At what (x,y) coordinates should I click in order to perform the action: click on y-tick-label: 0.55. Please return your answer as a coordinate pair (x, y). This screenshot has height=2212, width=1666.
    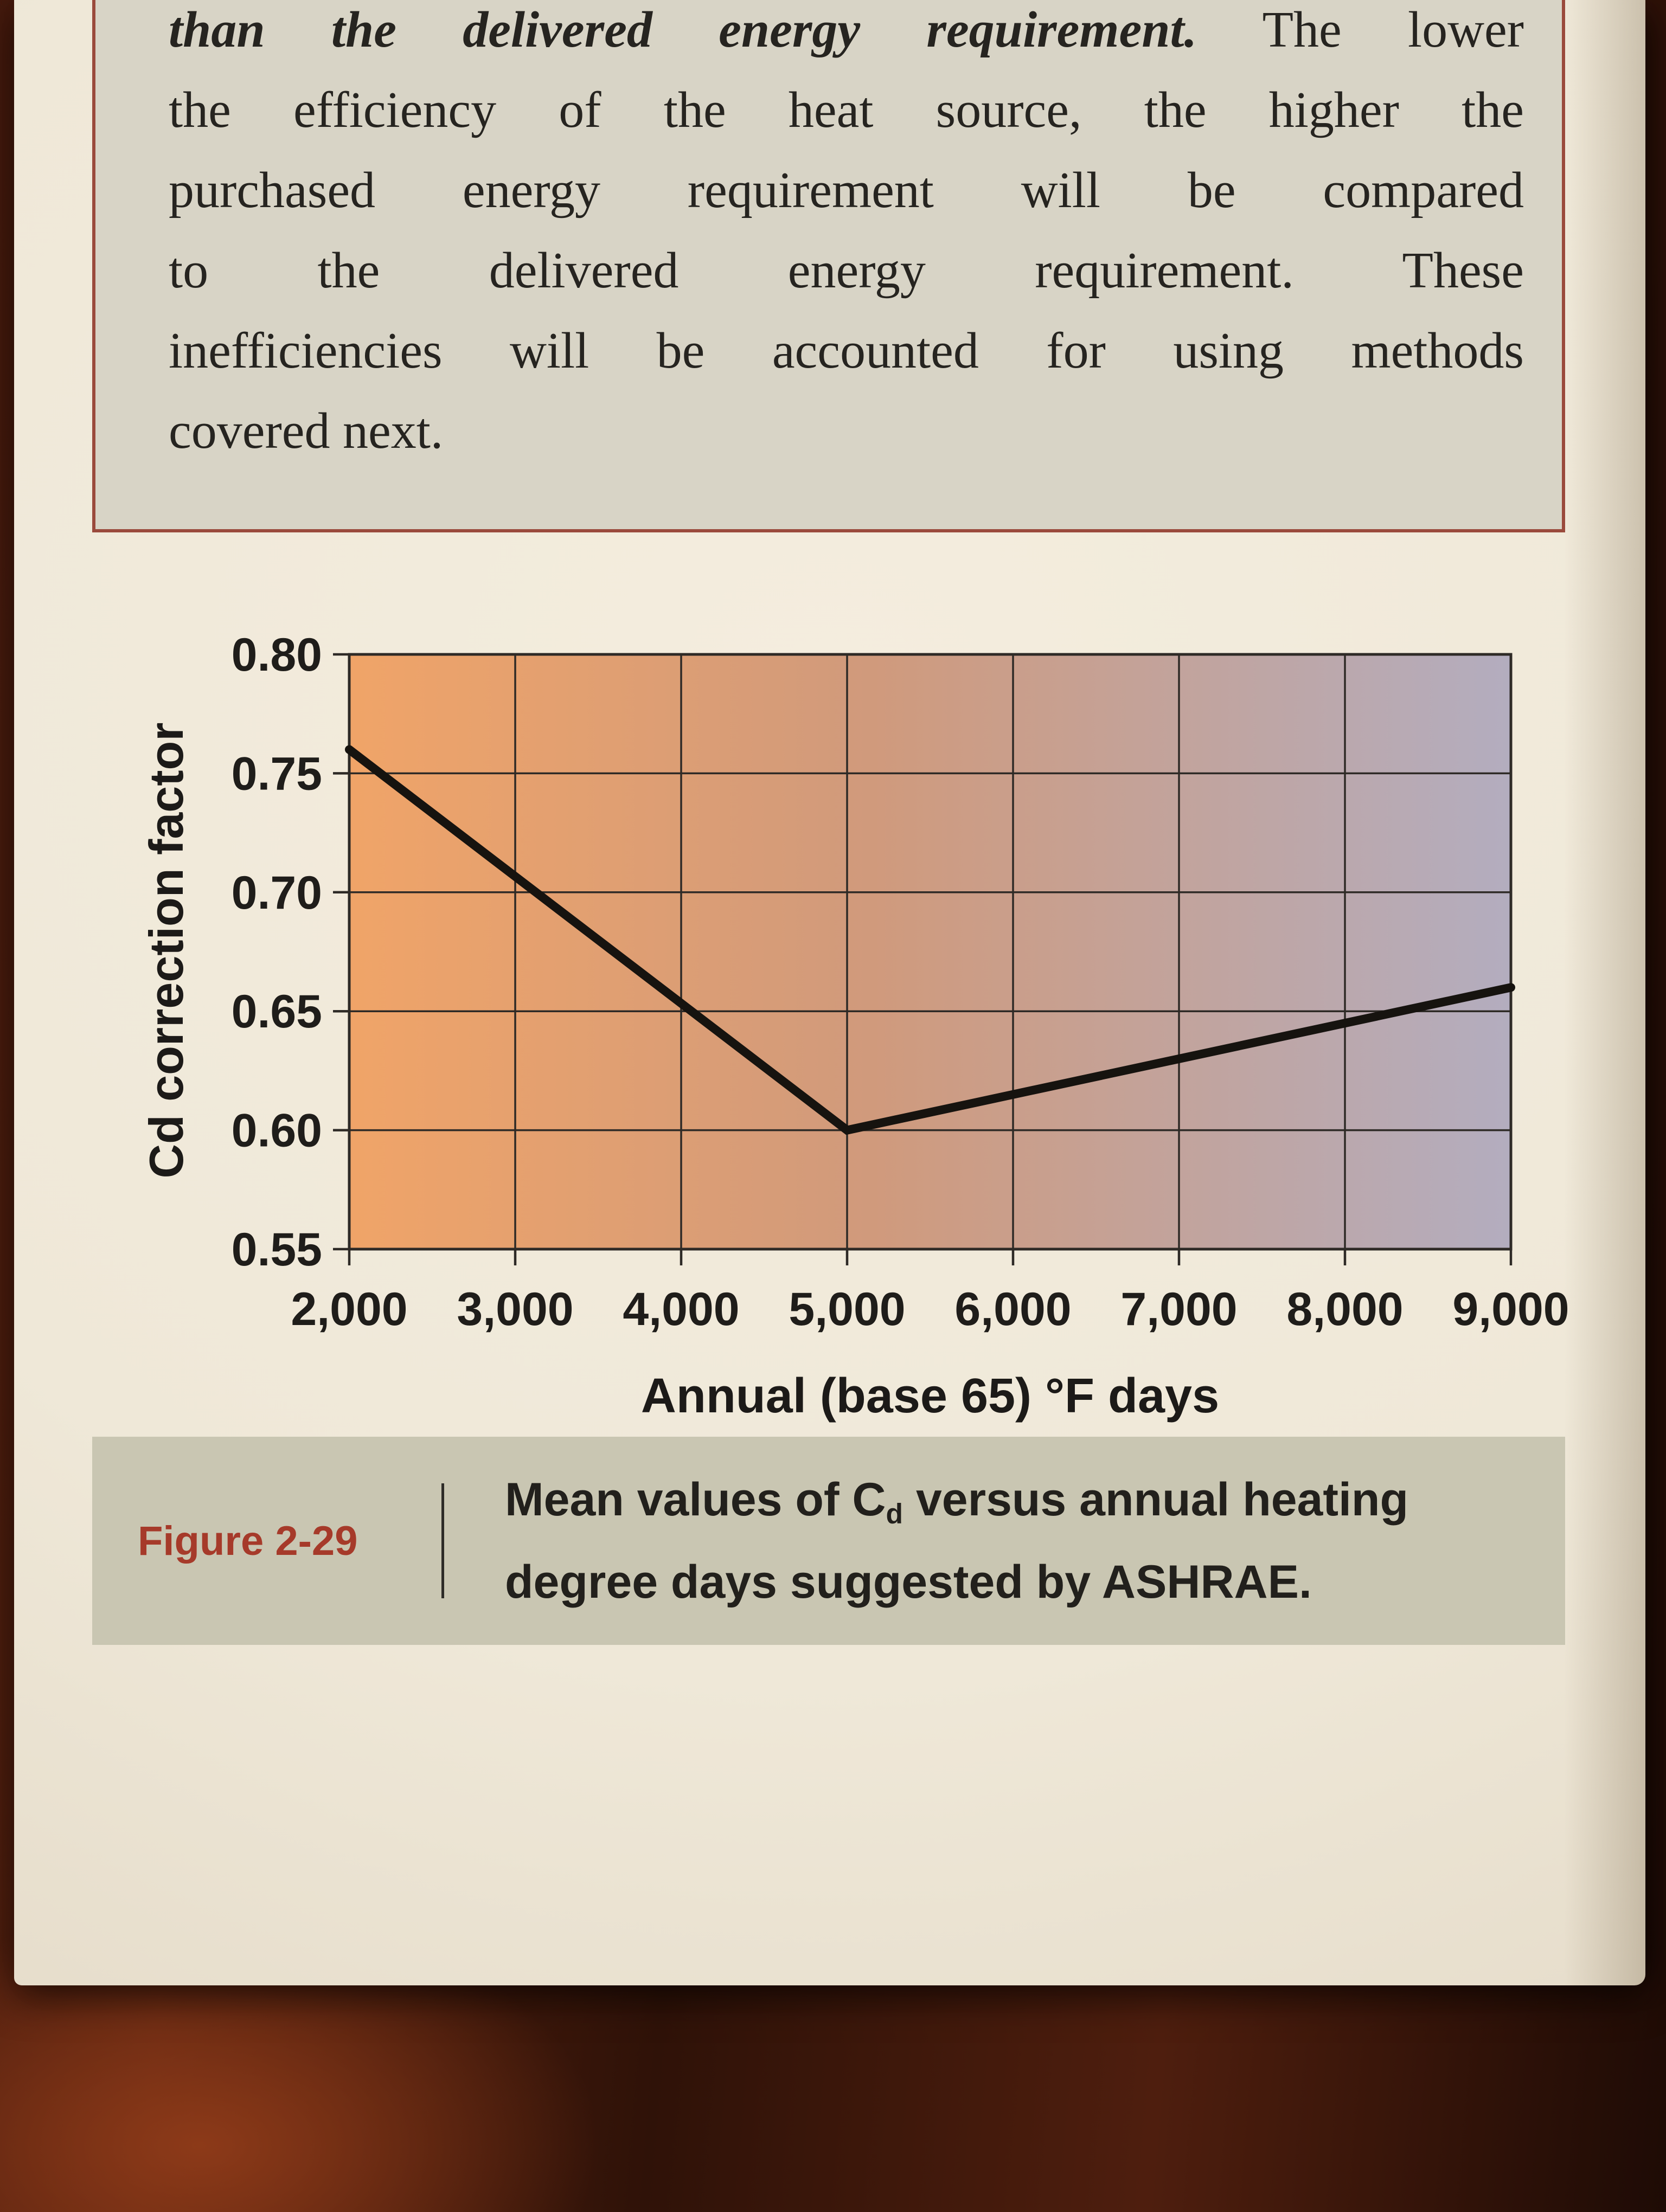
    Looking at the image, I should click on (277, 1250).